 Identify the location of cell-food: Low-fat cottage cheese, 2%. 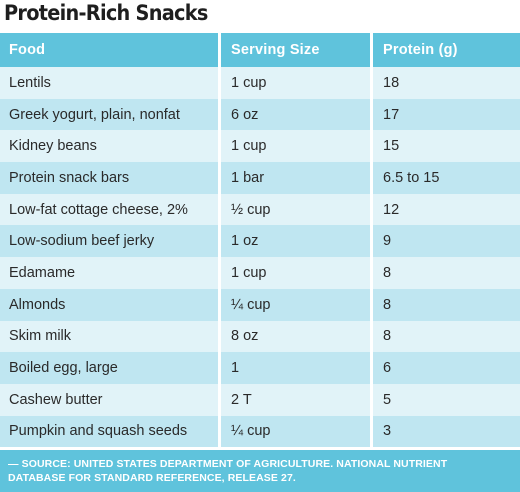
(109, 209).